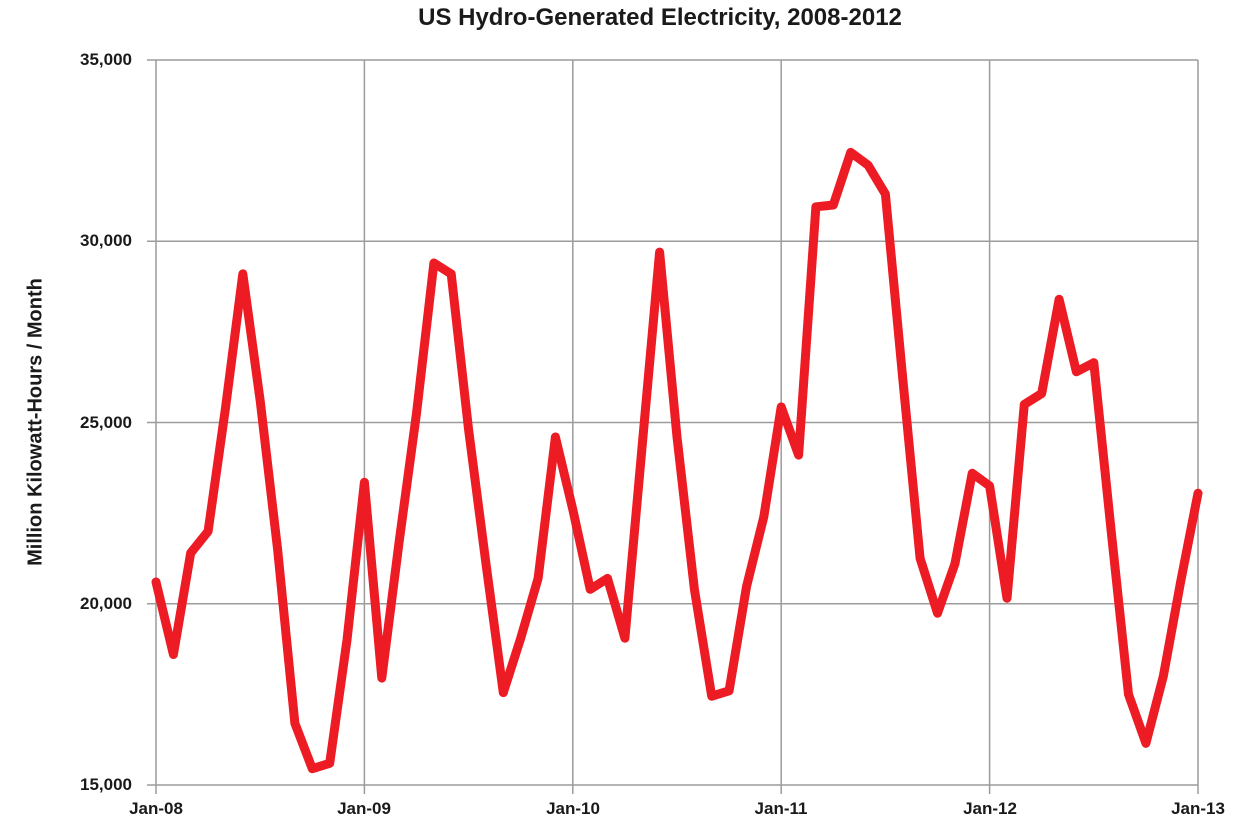 The image size is (1260, 838). Describe the element at coordinates (156, 808) in the screenshot. I see `x-tick-jan-08: Jan-08` at that location.